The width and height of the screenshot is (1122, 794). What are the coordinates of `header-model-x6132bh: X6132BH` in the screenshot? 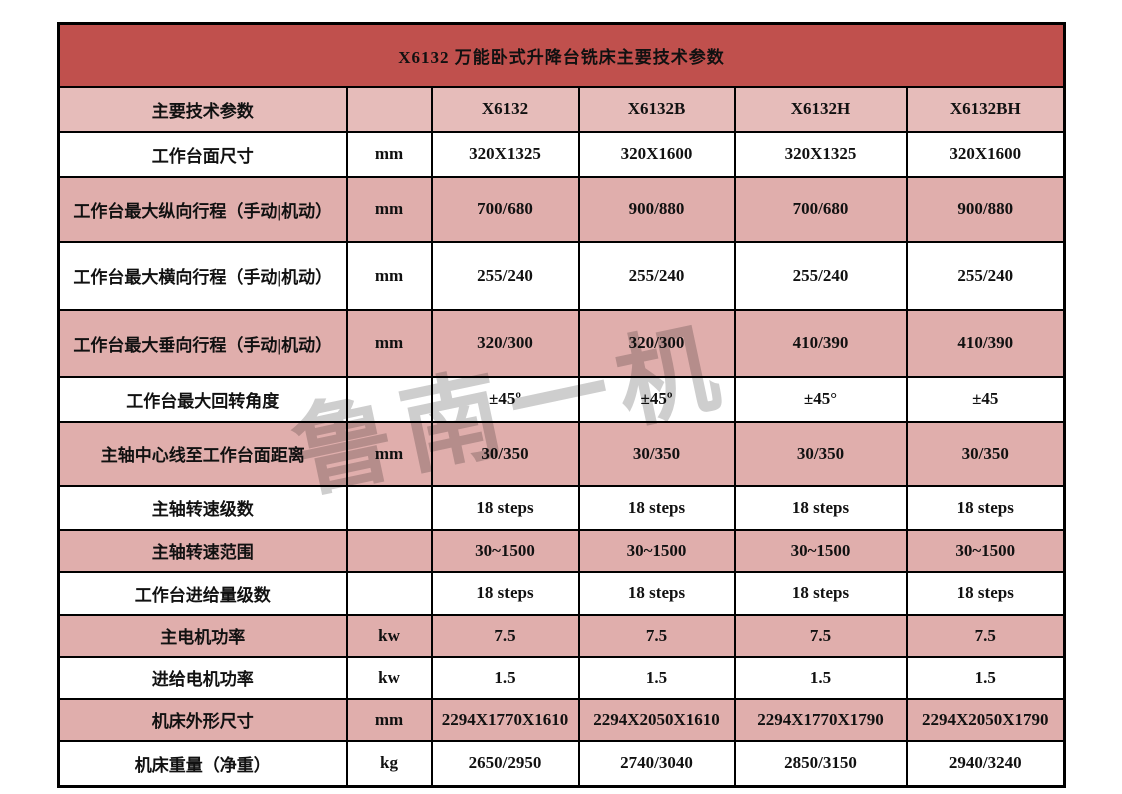 It's located at (985, 109).